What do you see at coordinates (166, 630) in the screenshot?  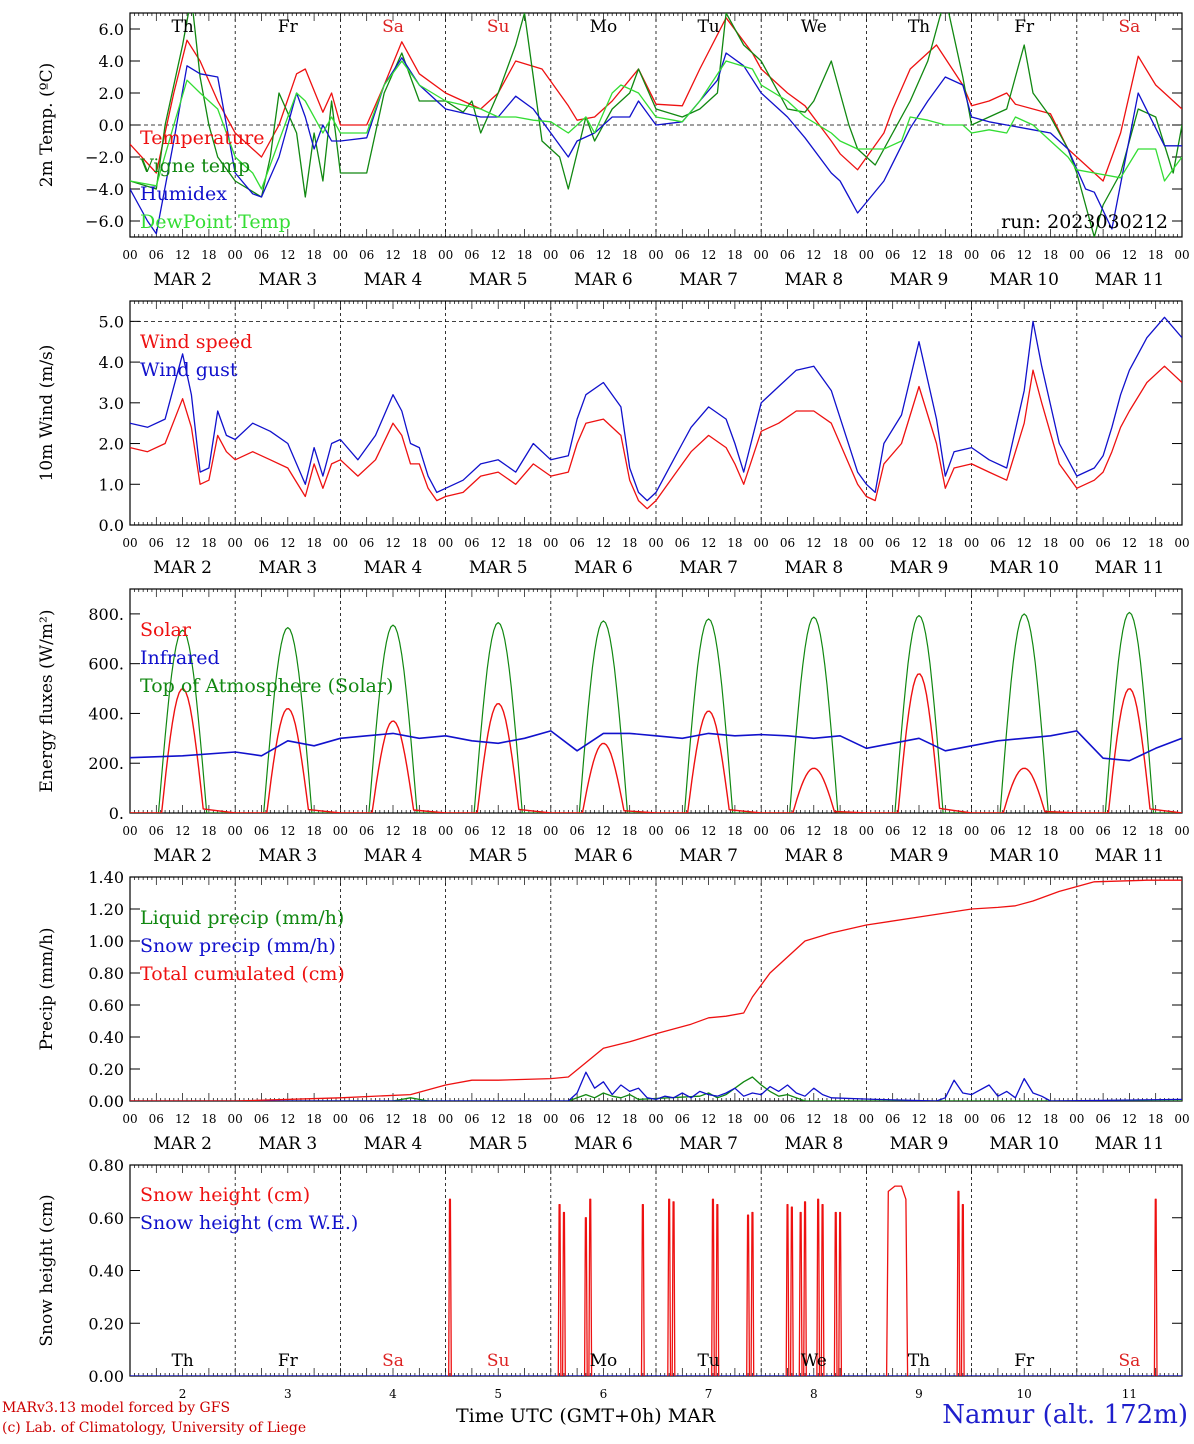 I see `legend-entry: Solar` at bounding box center [166, 630].